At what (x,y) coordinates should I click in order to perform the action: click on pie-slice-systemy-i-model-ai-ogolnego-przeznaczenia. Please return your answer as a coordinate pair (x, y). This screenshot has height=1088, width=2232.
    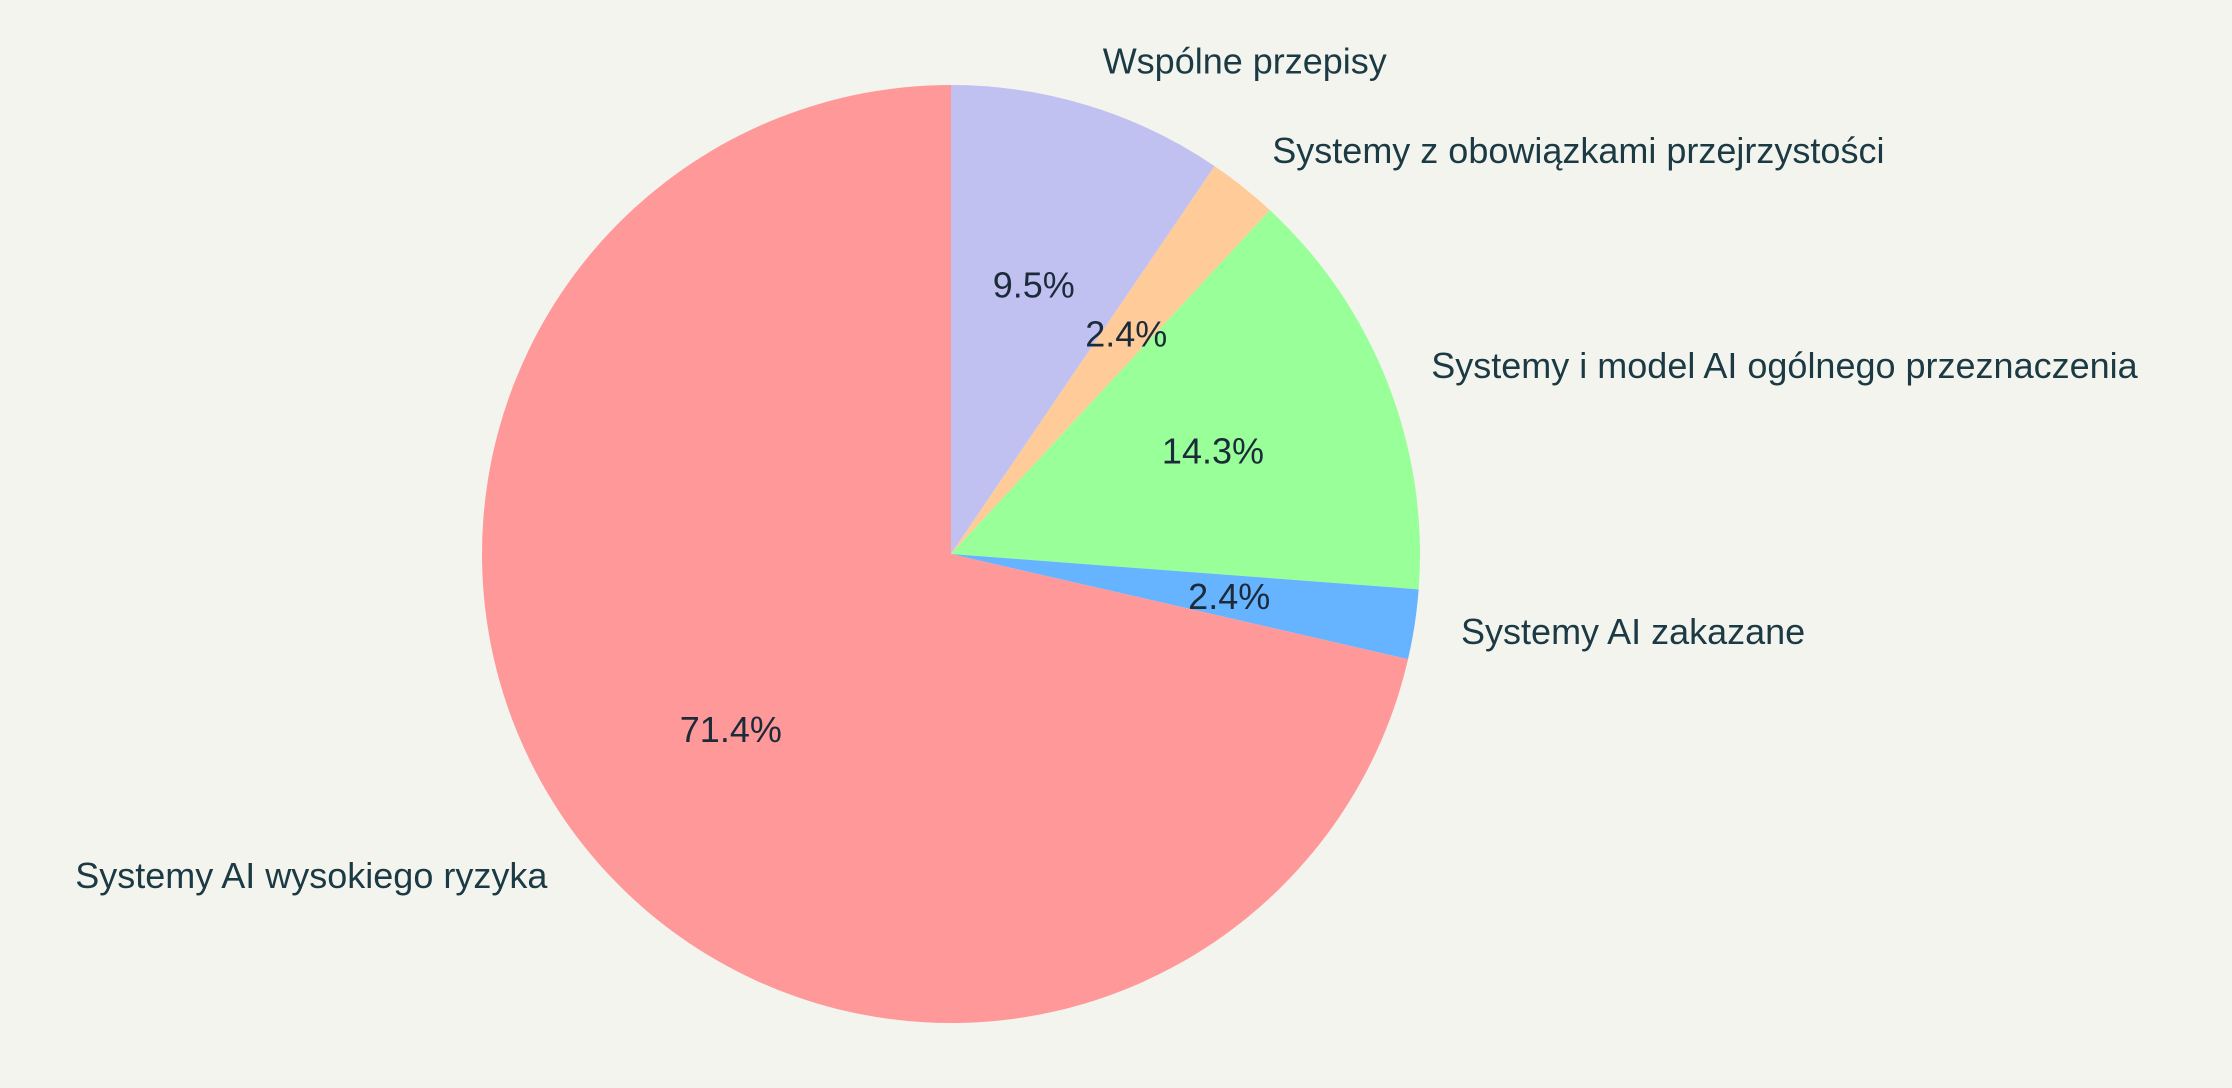
    Looking at the image, I should click on (1185, 400).